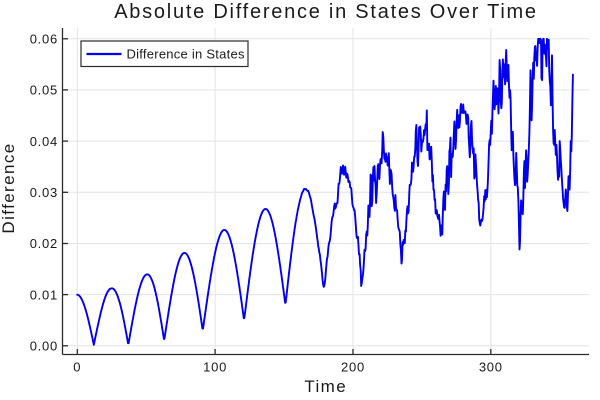 This screenshot has width=600, height=400. What do you see at coordinates (353, 367) in the screenshot?
I see `svg-text: 200` at bounding box center [353, 367].